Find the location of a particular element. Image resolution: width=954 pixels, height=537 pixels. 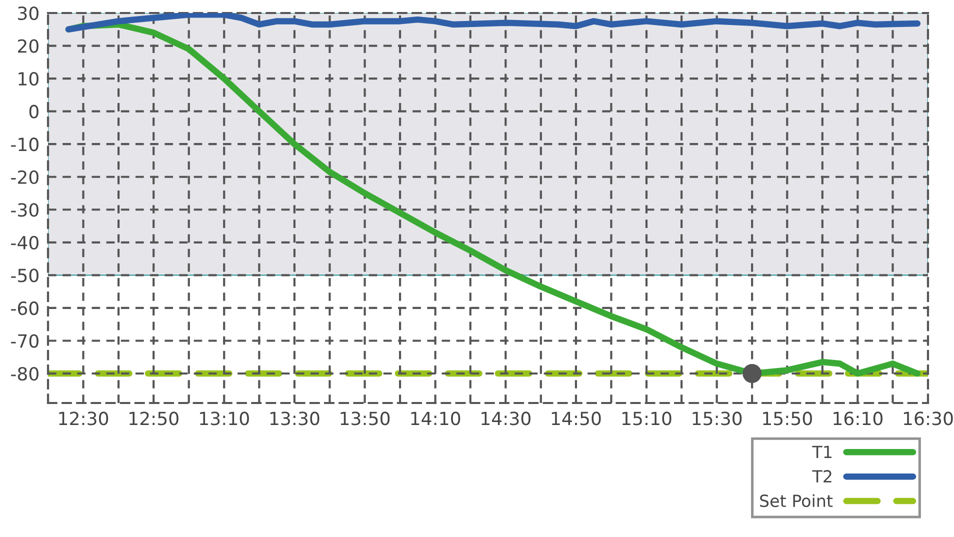

x-tick-label: 15:10 is located at coordinates (647, 419).